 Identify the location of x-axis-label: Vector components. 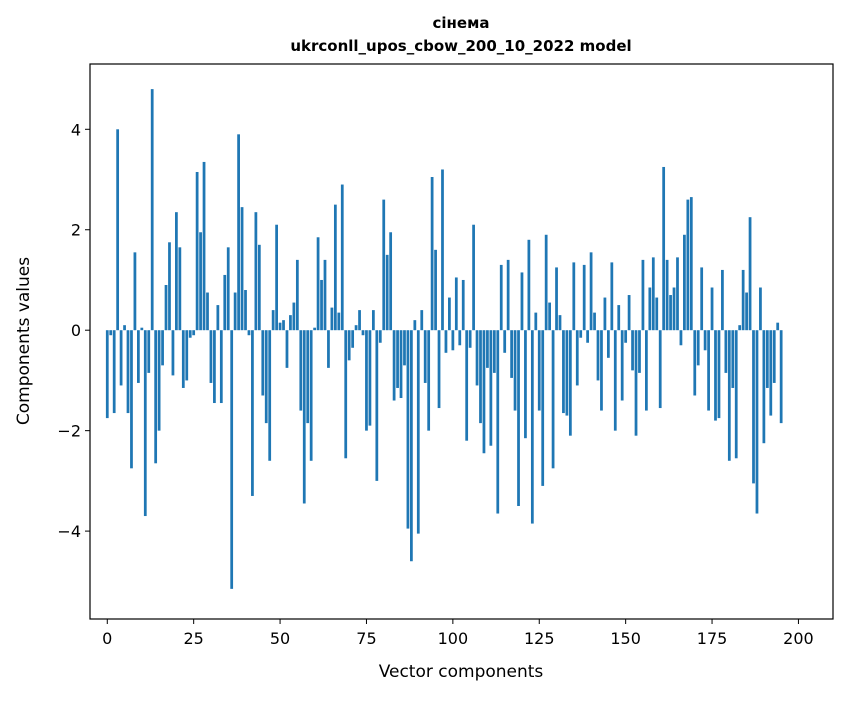
(461, 672).